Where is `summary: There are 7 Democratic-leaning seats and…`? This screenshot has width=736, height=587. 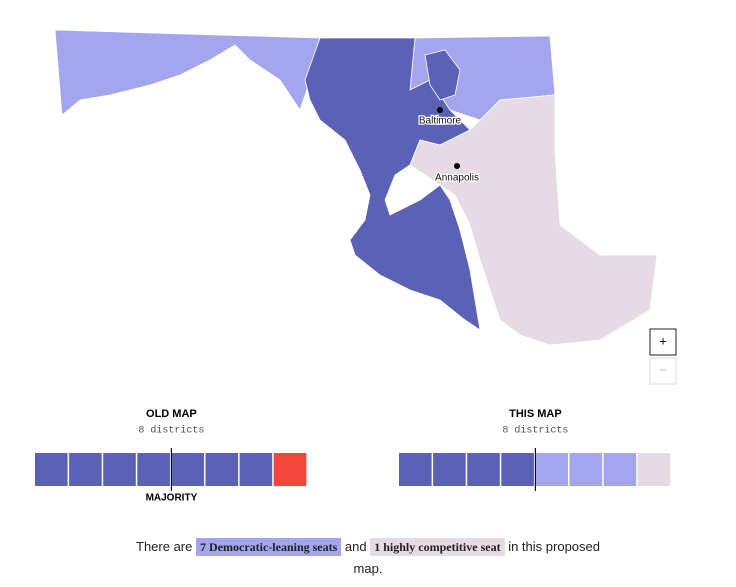 summary: There are 7 Democratic-leaning seats and… is located at coordinates (368, 558).